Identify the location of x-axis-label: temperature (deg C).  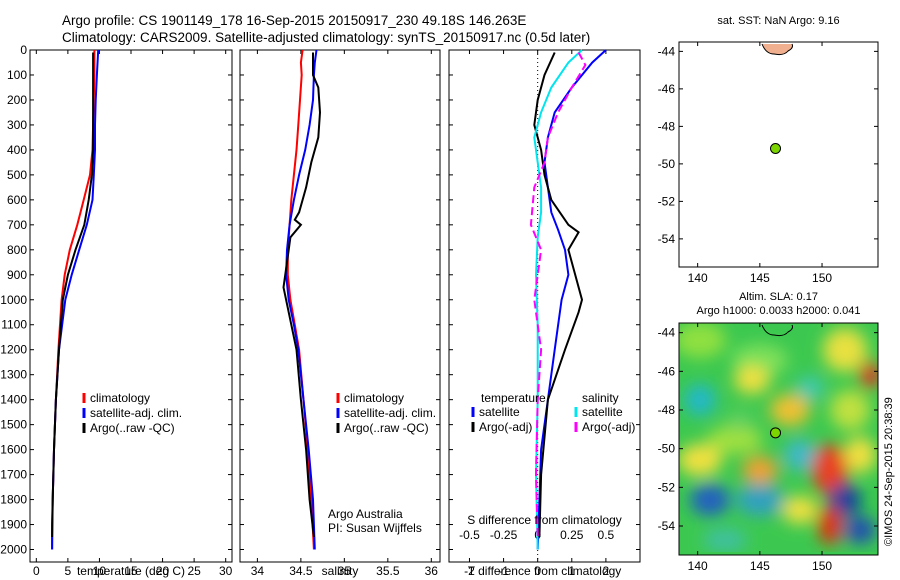
(131, 571).